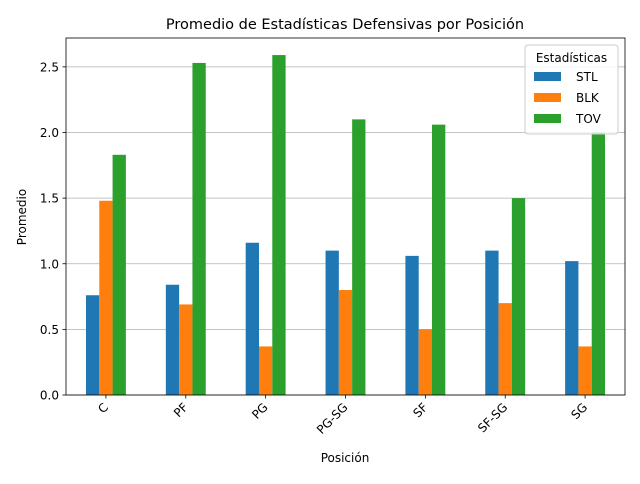 This screenshot has height=484, width=640. Describe the element at coordinates (252, 318) in the screenshot. I see `bar-stl-pg` at that location.